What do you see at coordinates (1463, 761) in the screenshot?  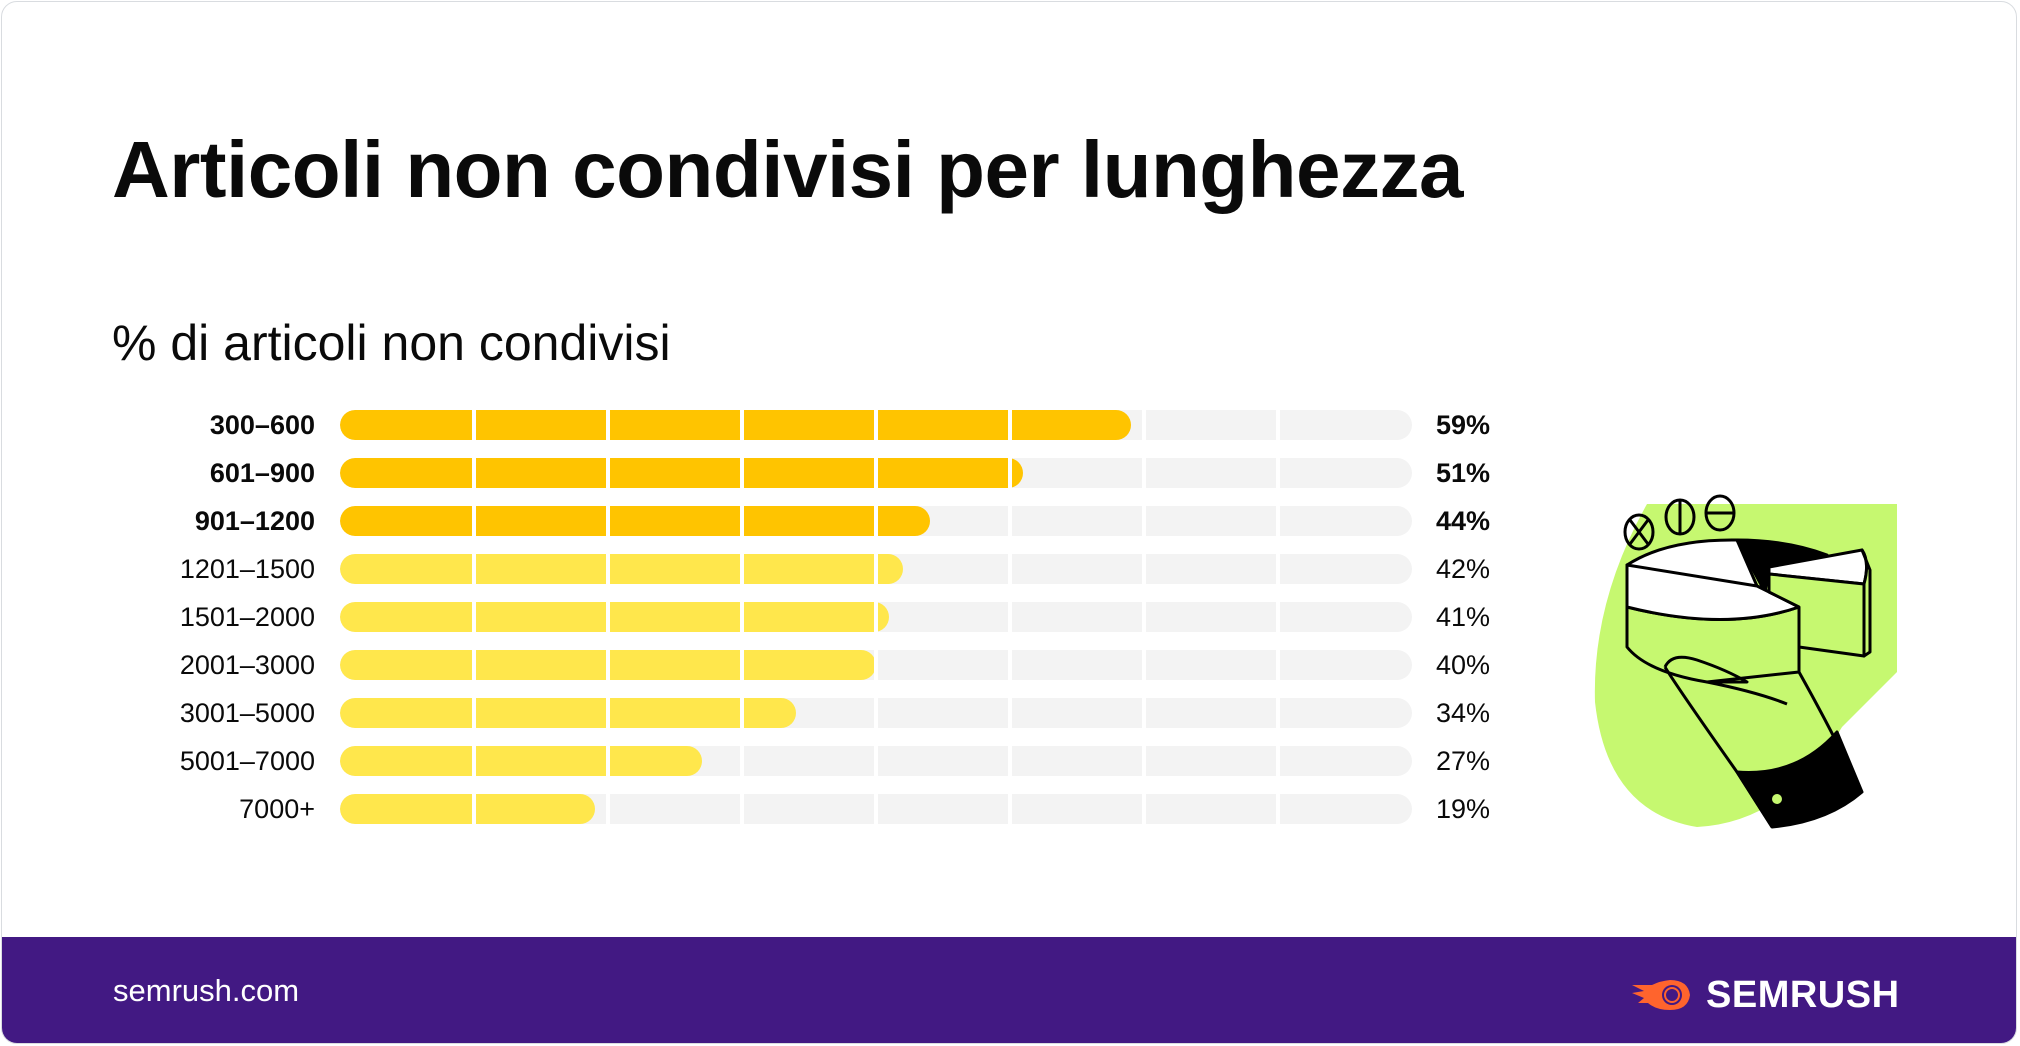 I see `value-label: 27%` at bounding box center [1463, 761].